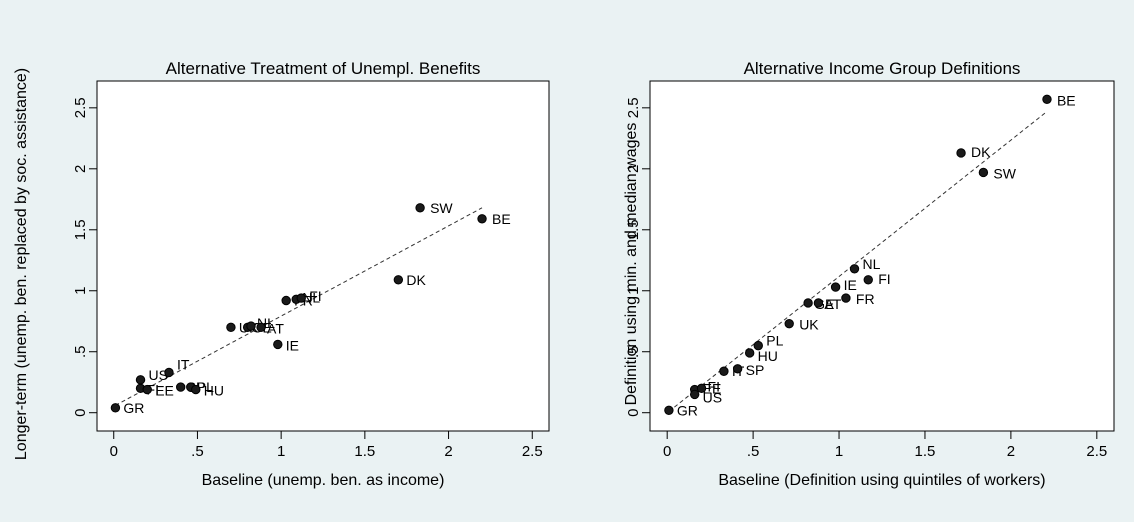 This screenshot has width=1134, height=522. What do you see at coordinates (631, 264) in the screenshot?
I see `y-axis-title: Definition using min. and median wages` at bounding box center [631, 264].